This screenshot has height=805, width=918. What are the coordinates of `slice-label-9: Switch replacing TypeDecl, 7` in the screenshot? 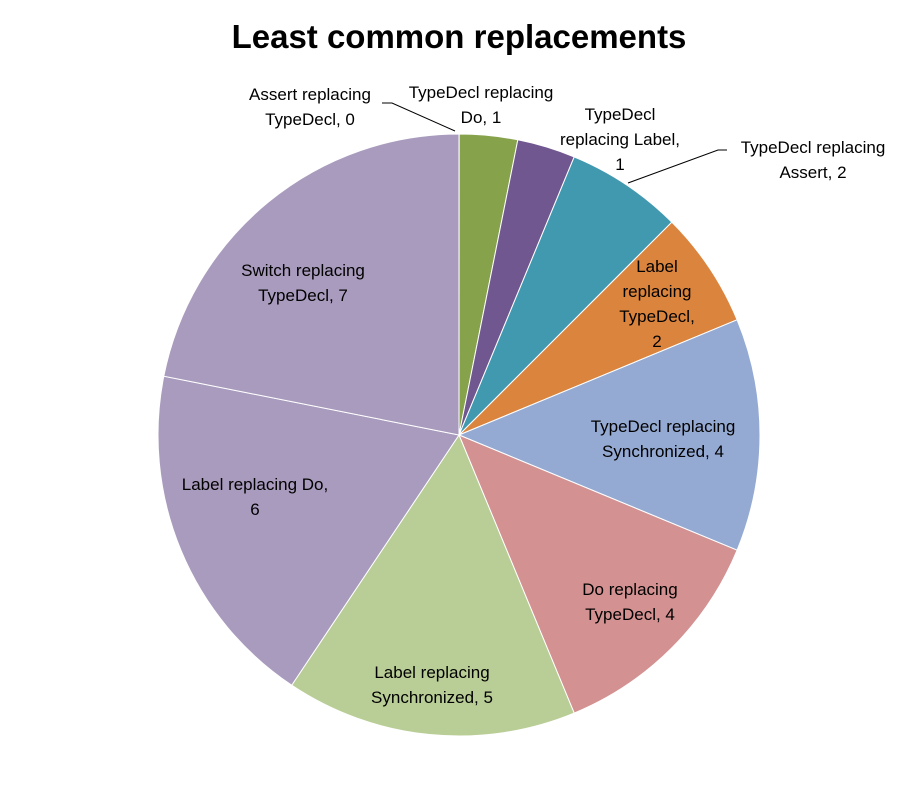 It's located at (303, 283).